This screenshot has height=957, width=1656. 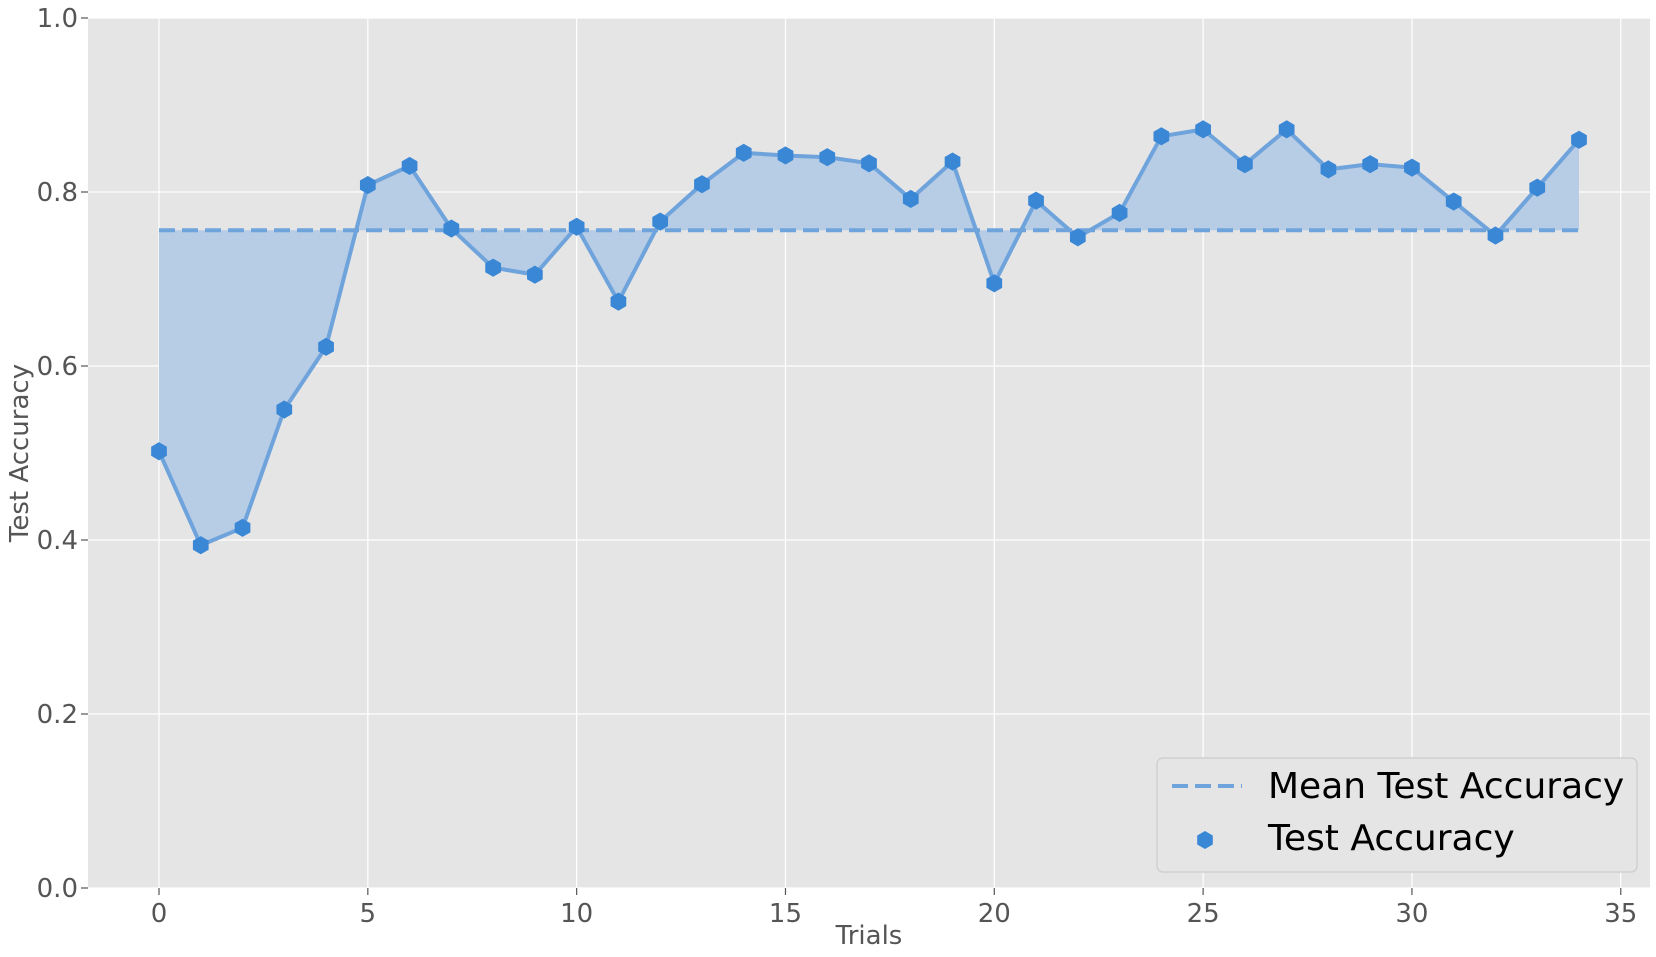 What do you see at coordinates (869, 936) in the screenshot?
I see `x-axis-label: Trials` at bounding box center [869, 936].